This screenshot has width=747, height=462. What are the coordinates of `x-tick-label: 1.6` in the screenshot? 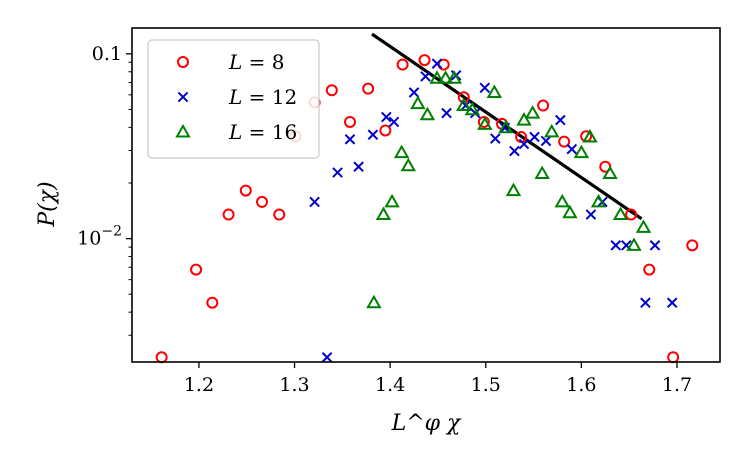 It's located at (581, 385).